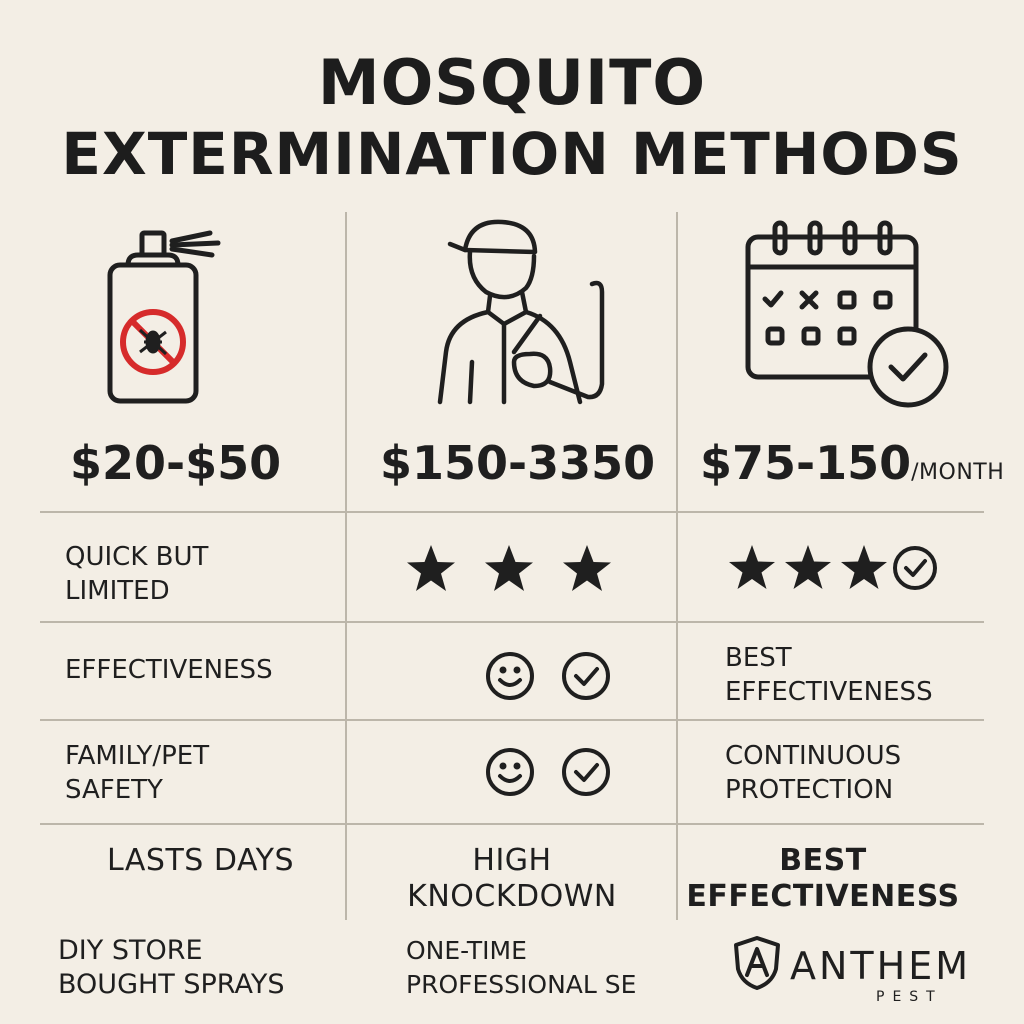 This screenshot has height=1024, width=1024. I want to click on row2-col3-text: BEST EFFECTIVENESS, so click(829, 675).